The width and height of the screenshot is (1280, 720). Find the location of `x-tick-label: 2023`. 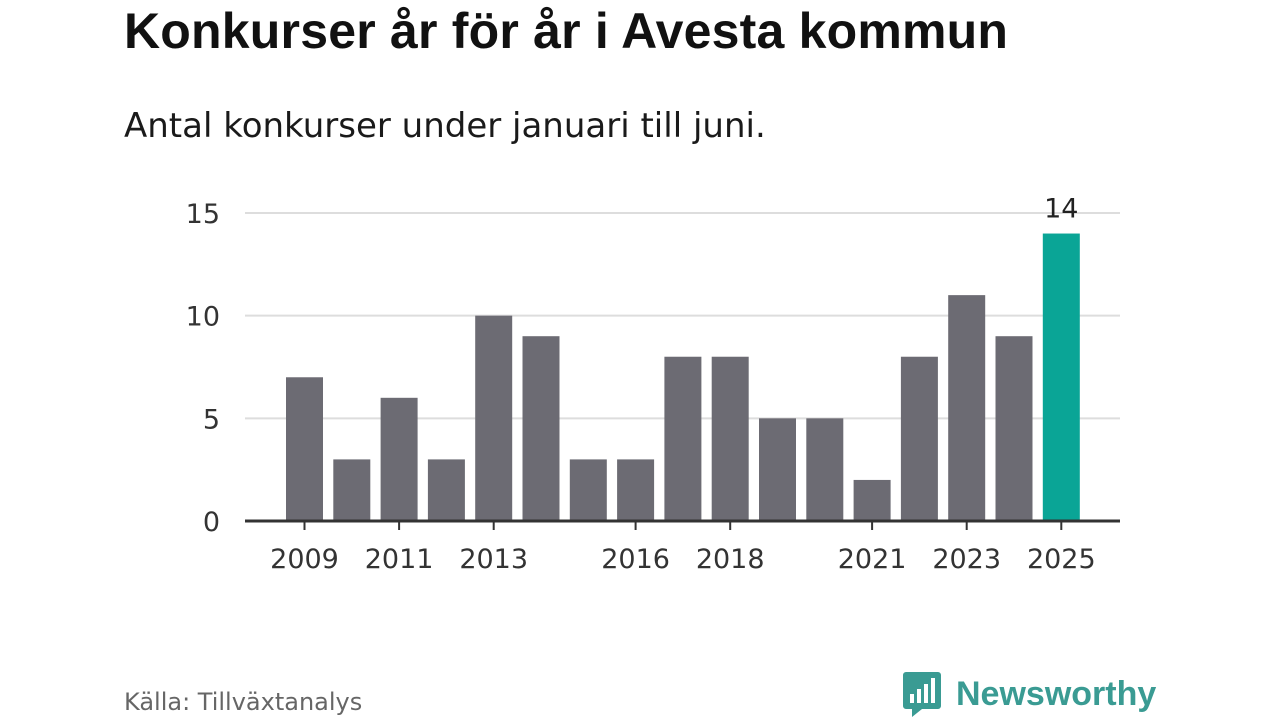

x-tick-label: 2023 is located at coordinates (966, 559).